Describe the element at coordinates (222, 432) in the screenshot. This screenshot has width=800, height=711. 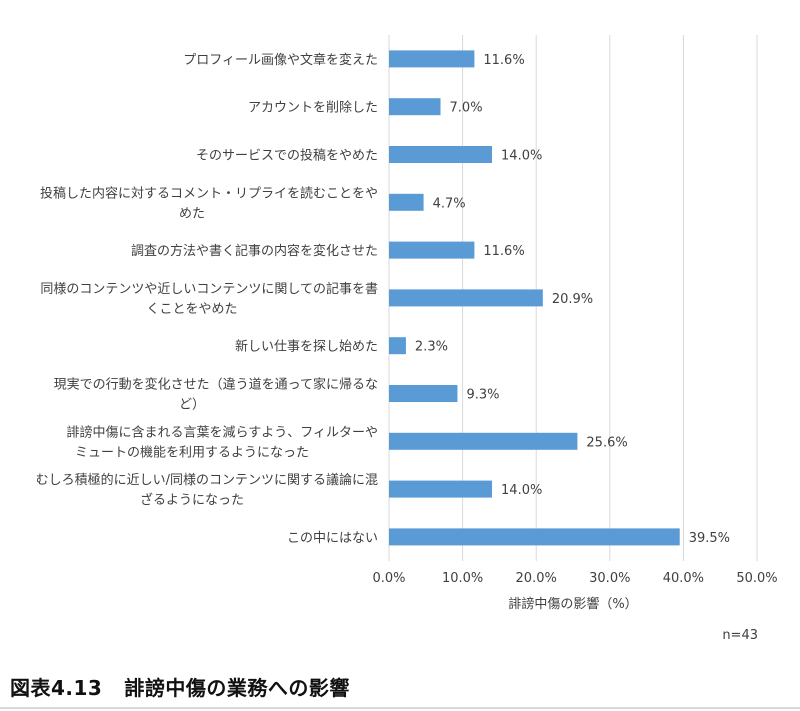
I see `category-label: 誹謗中傷に含まれる言葉を減らすよう、フィルターや` at that location.